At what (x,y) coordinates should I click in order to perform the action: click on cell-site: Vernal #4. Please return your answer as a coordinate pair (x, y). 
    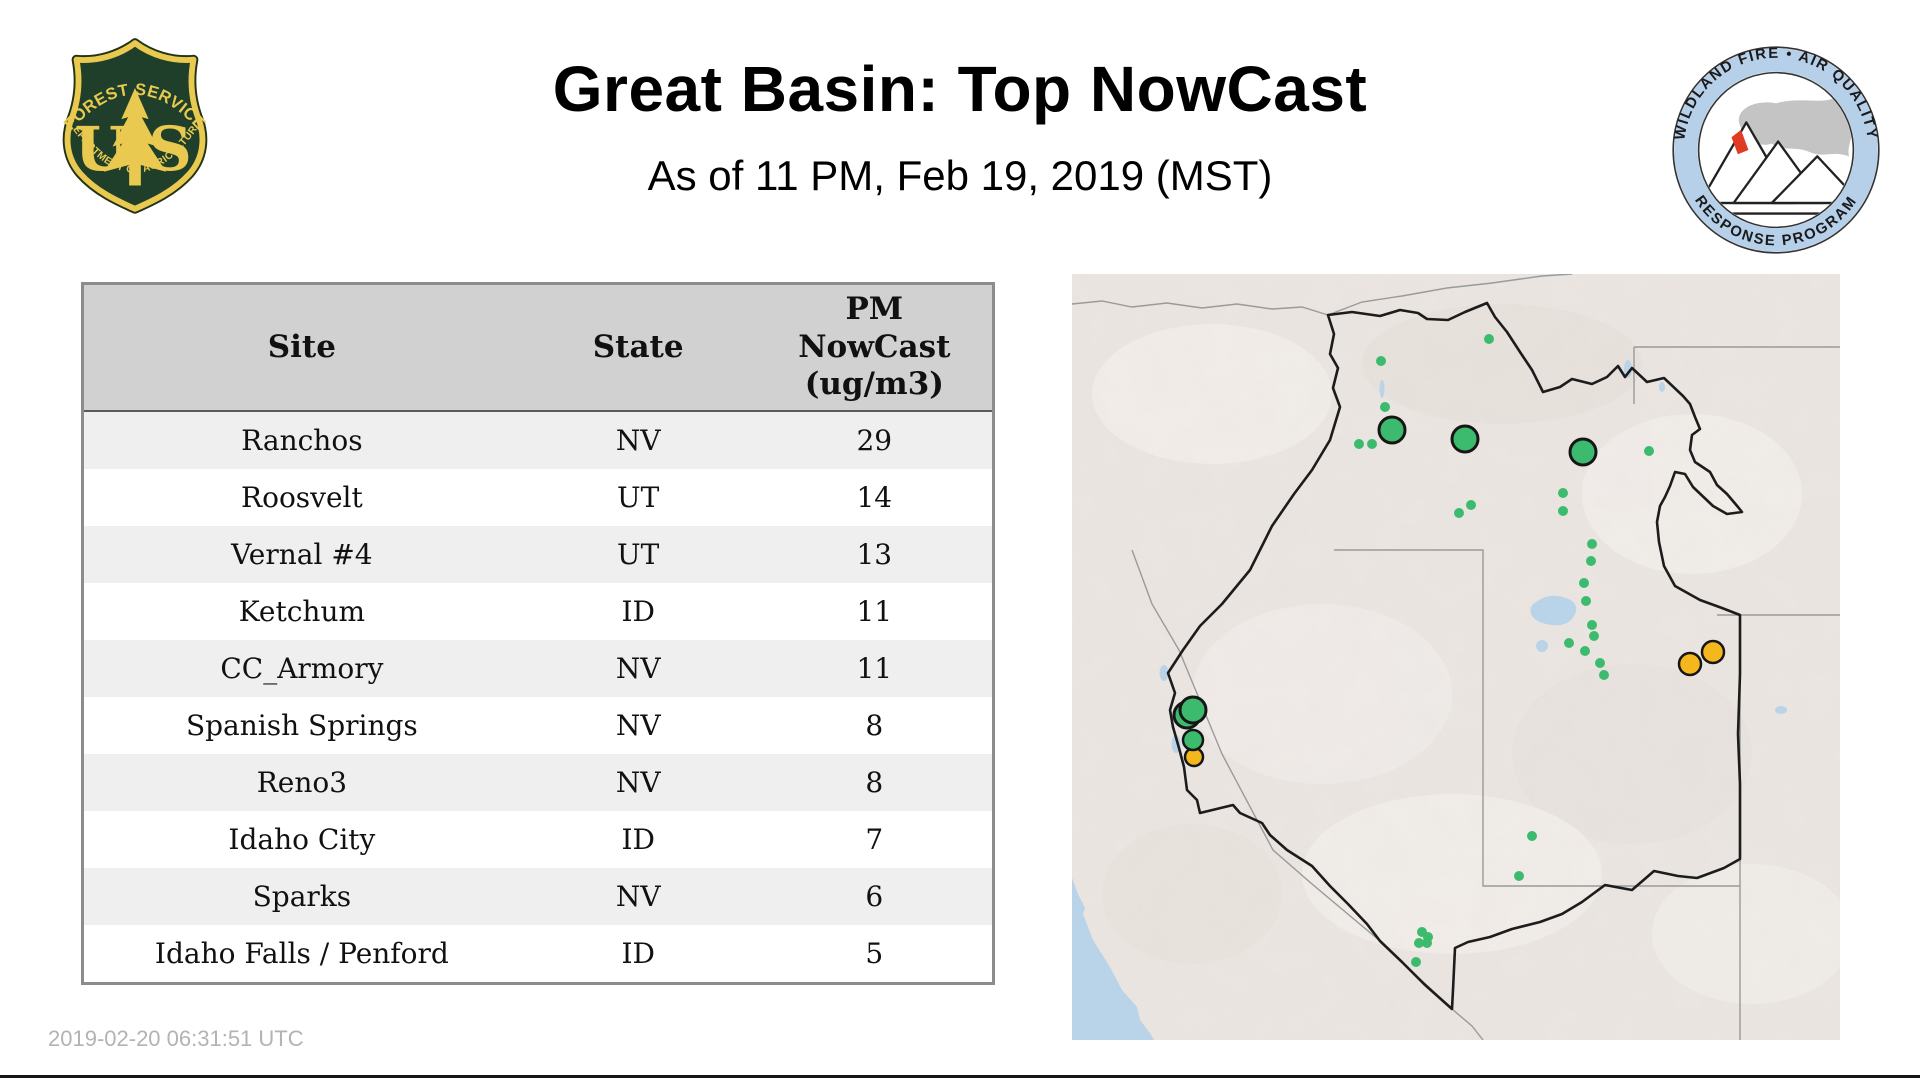
    Looking at the image, I should click on (301, 554).